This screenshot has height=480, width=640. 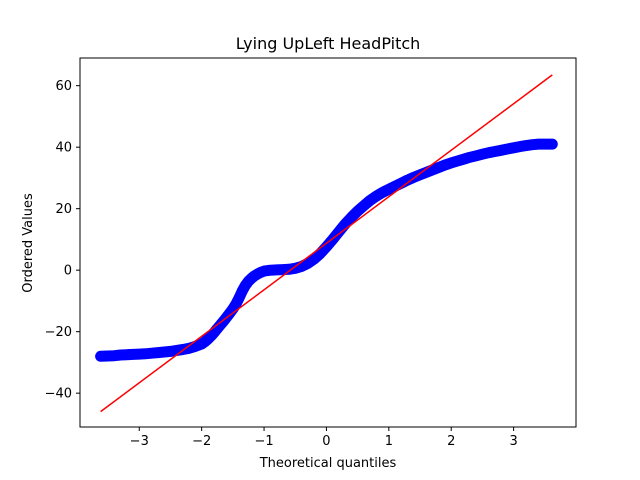 I want to click on y-tick-label: 40, so click(x=63, y=148).